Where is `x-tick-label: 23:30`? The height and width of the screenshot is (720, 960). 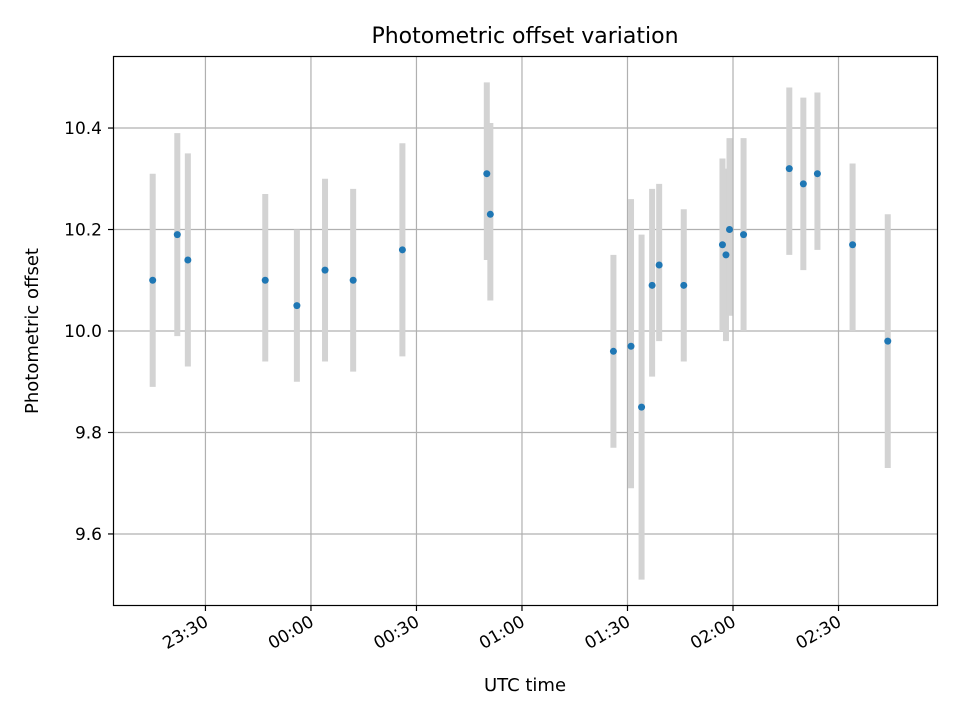
x-tick-label: 23:30 is located at coordinates (186, 633).